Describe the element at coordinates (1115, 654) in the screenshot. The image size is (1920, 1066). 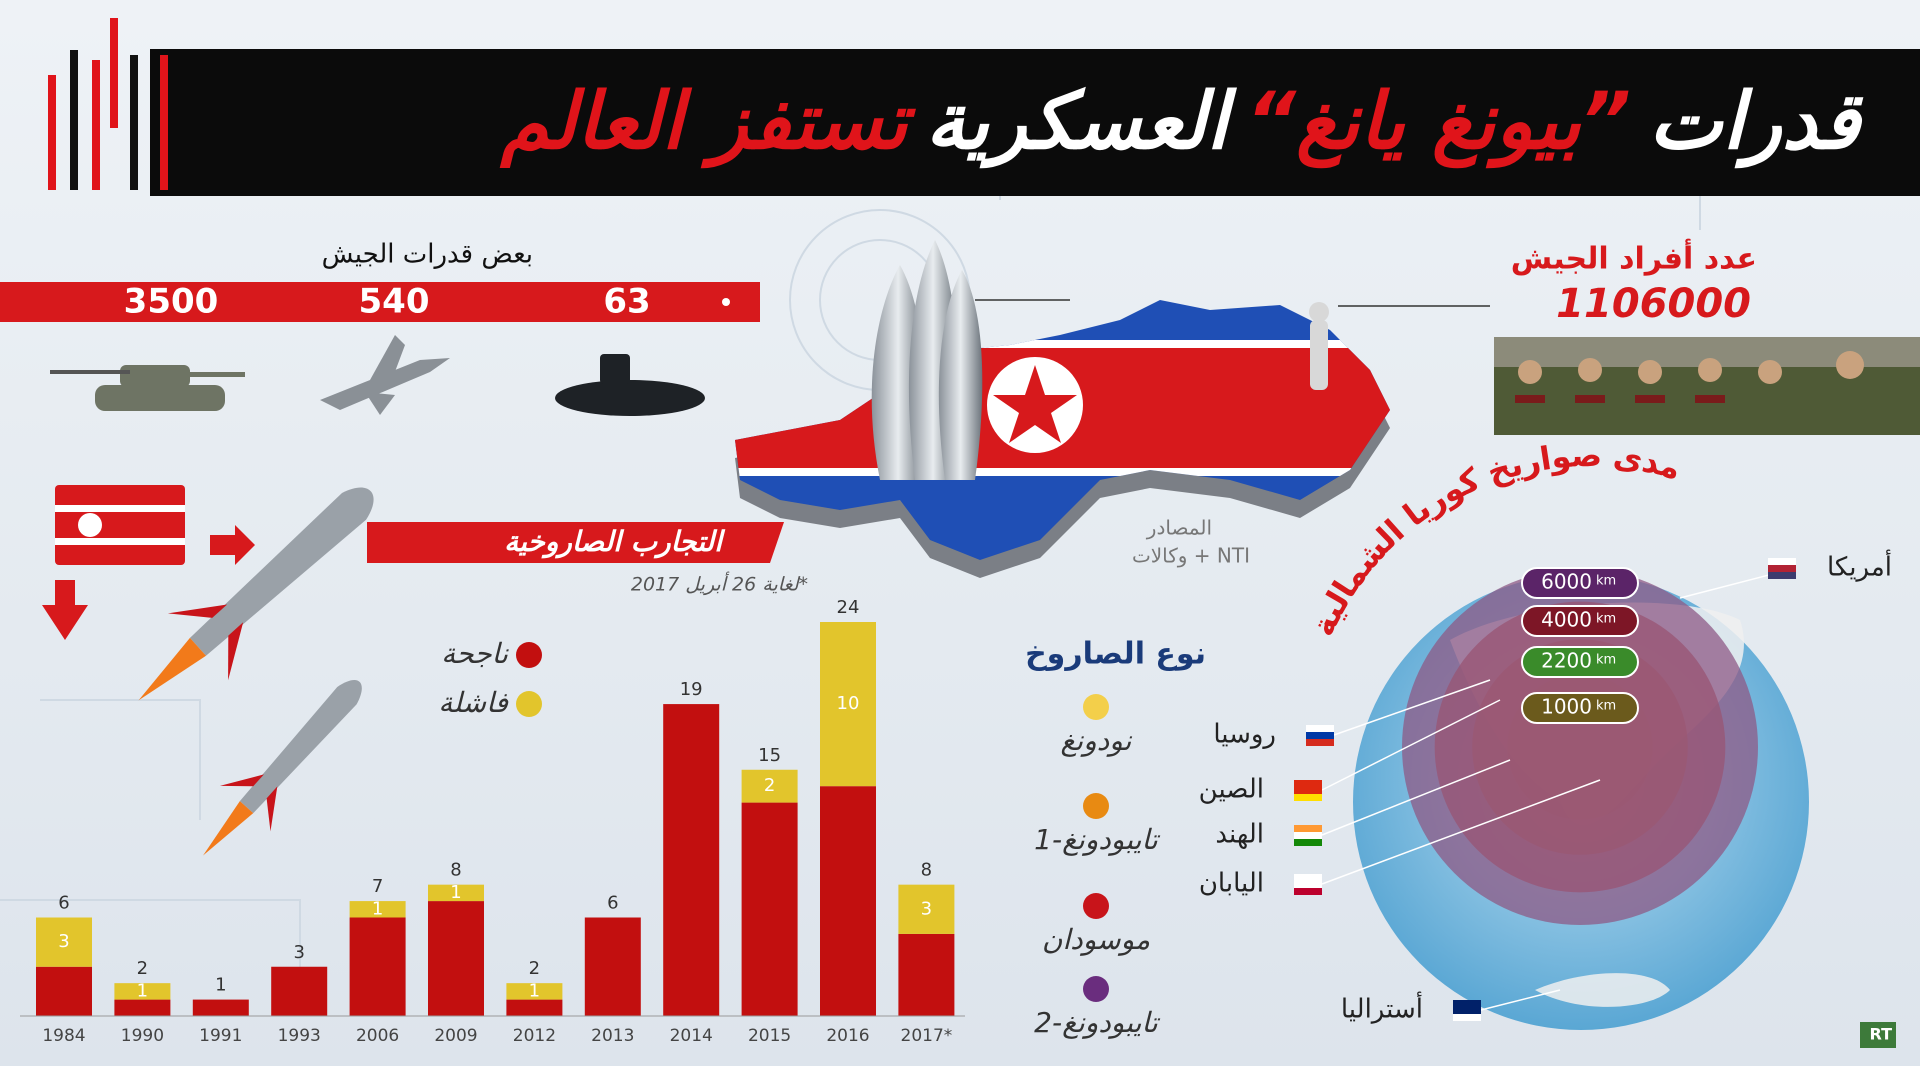
I see `missile-types-heading: نوع الصاروخ` at that location.